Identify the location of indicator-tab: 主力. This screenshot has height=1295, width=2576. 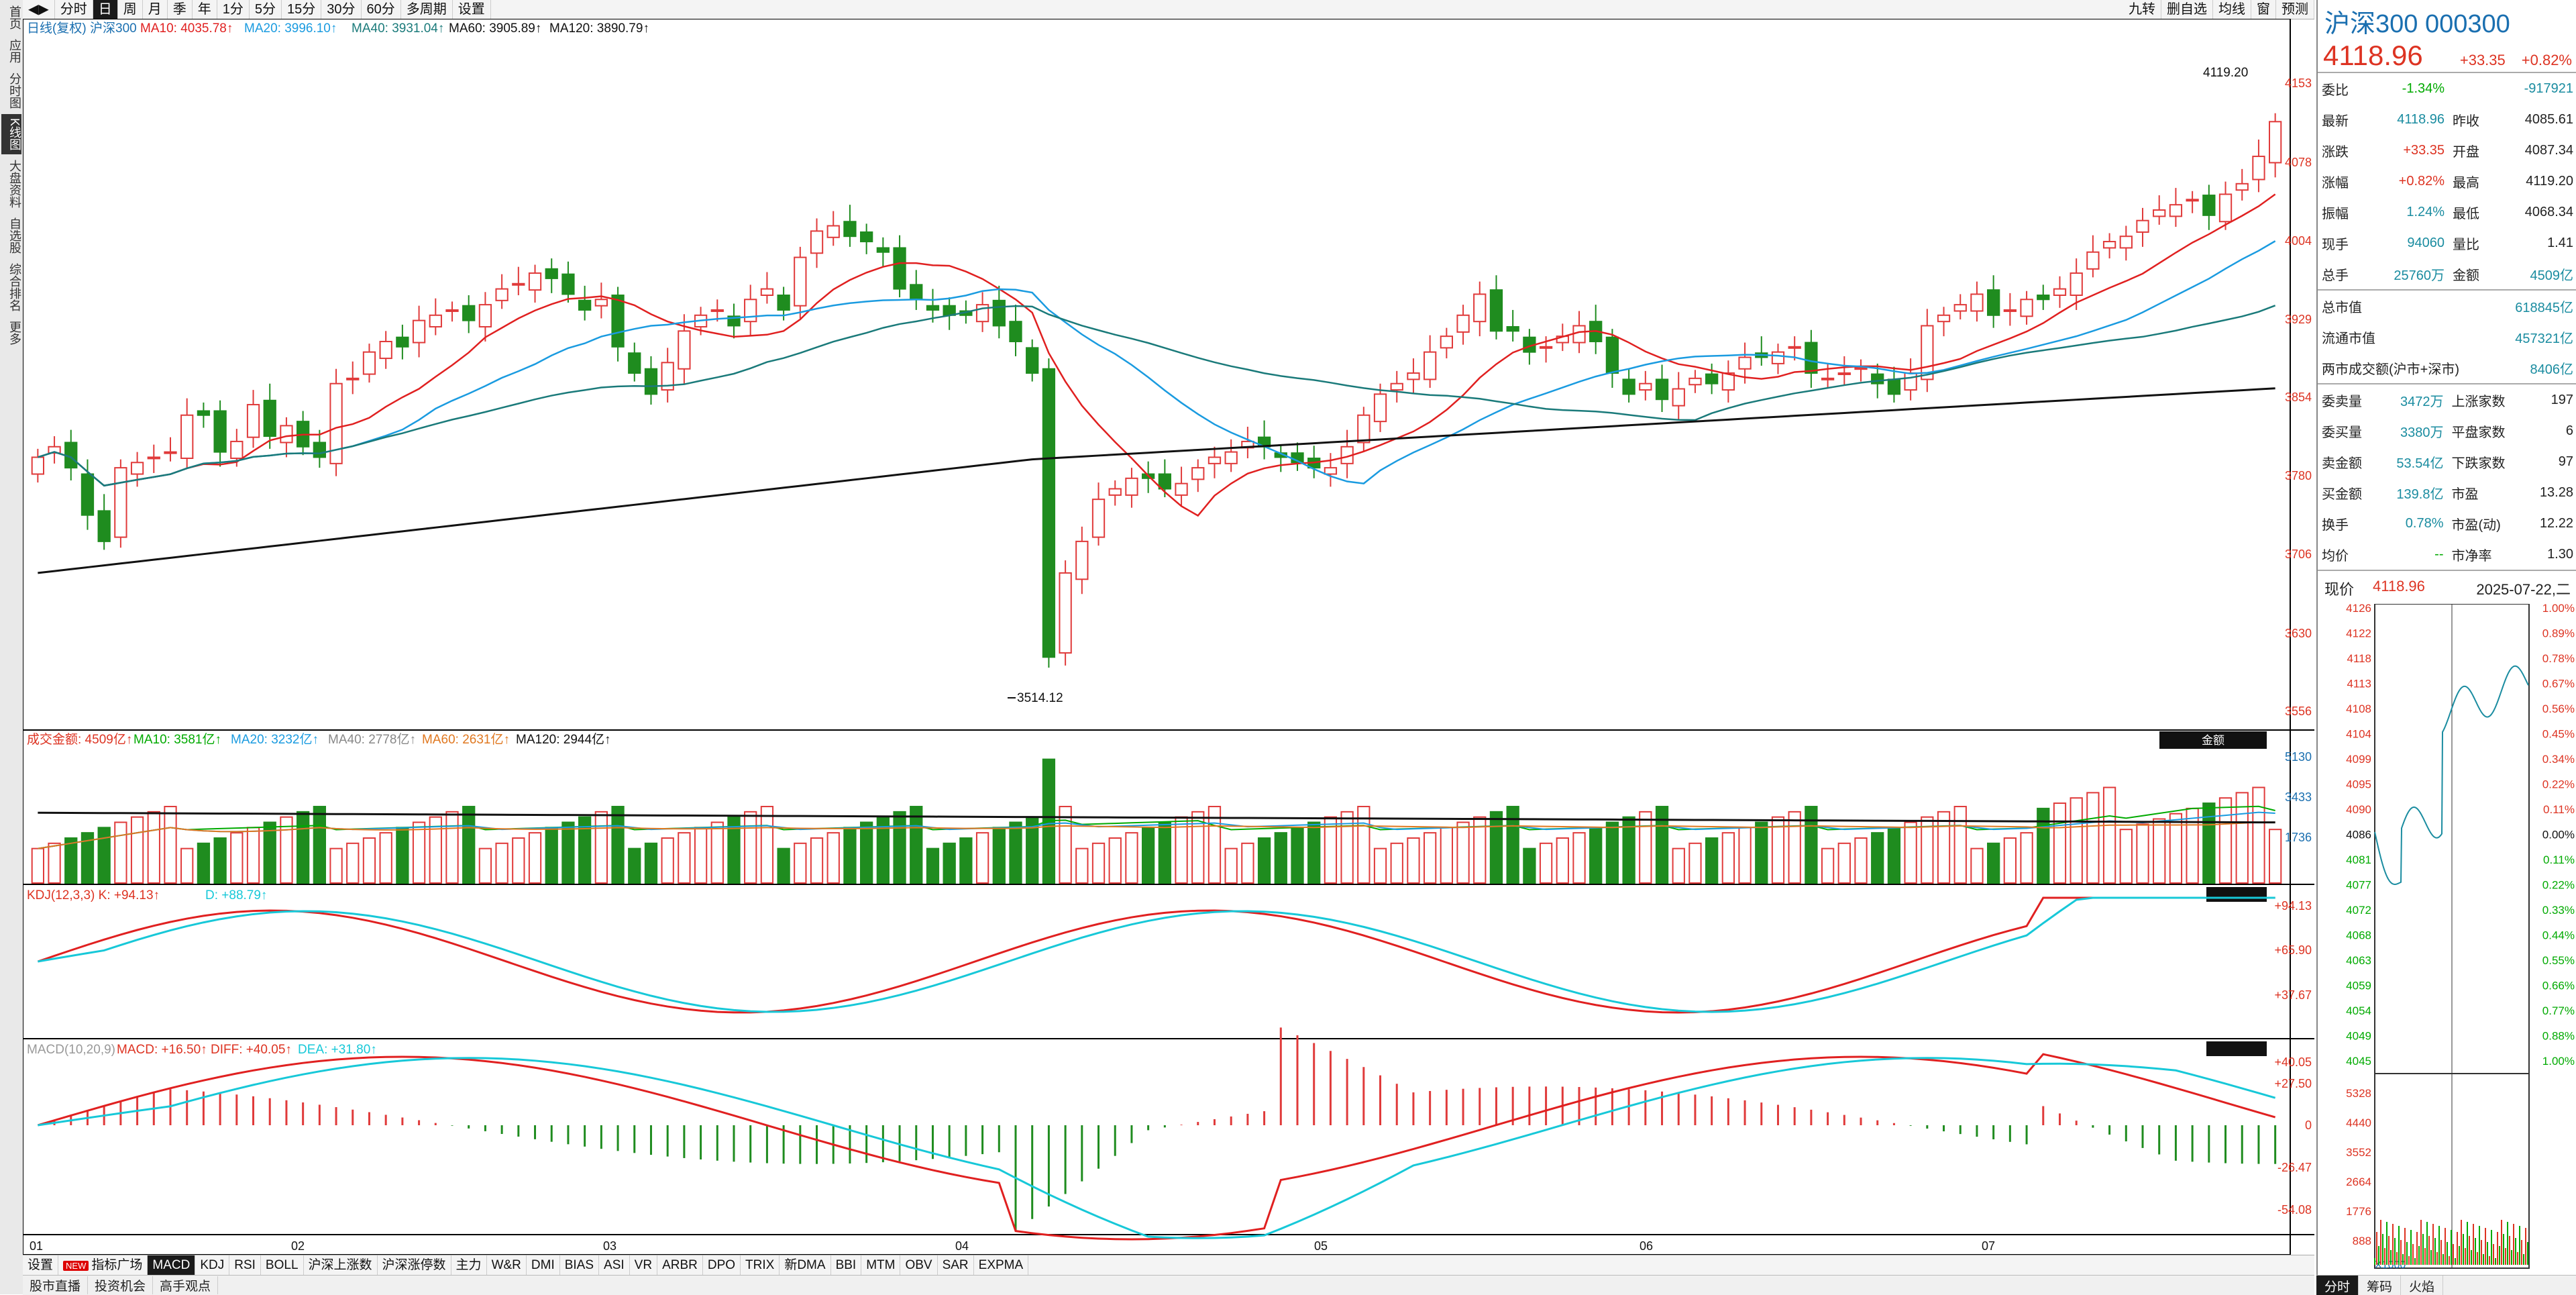
(469, 1265).